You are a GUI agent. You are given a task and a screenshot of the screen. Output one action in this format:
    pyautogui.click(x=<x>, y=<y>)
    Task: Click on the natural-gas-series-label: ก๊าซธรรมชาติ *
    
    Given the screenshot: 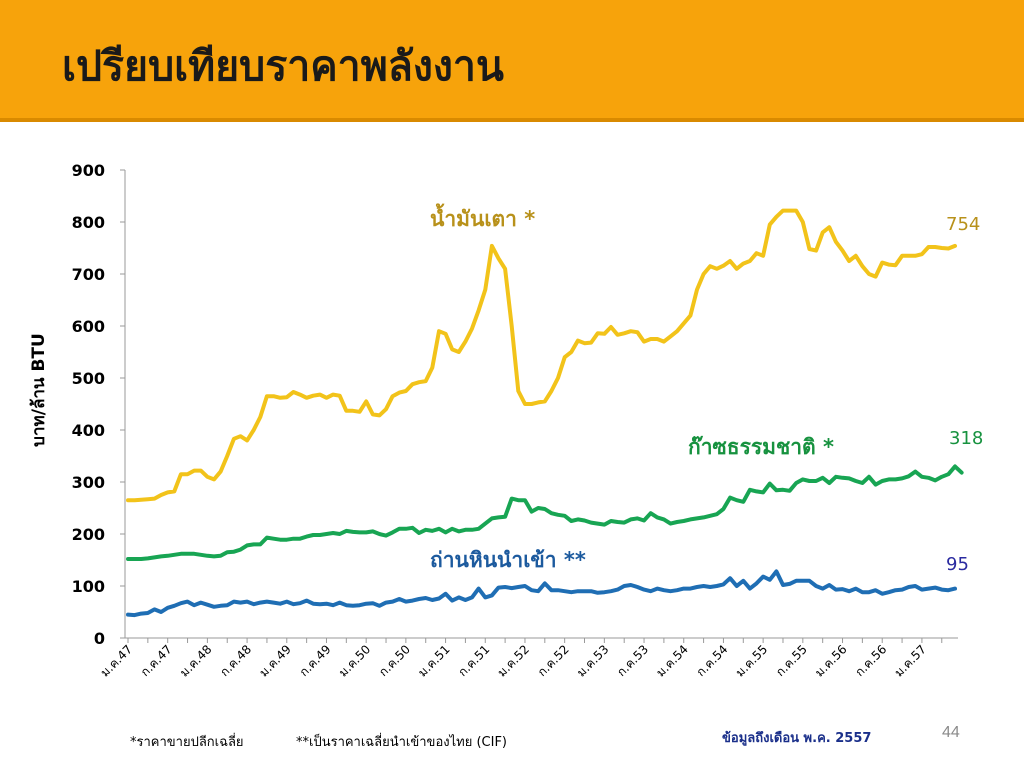 What is the action you would take?
    pyautogui.click(x=761, y=447)
    